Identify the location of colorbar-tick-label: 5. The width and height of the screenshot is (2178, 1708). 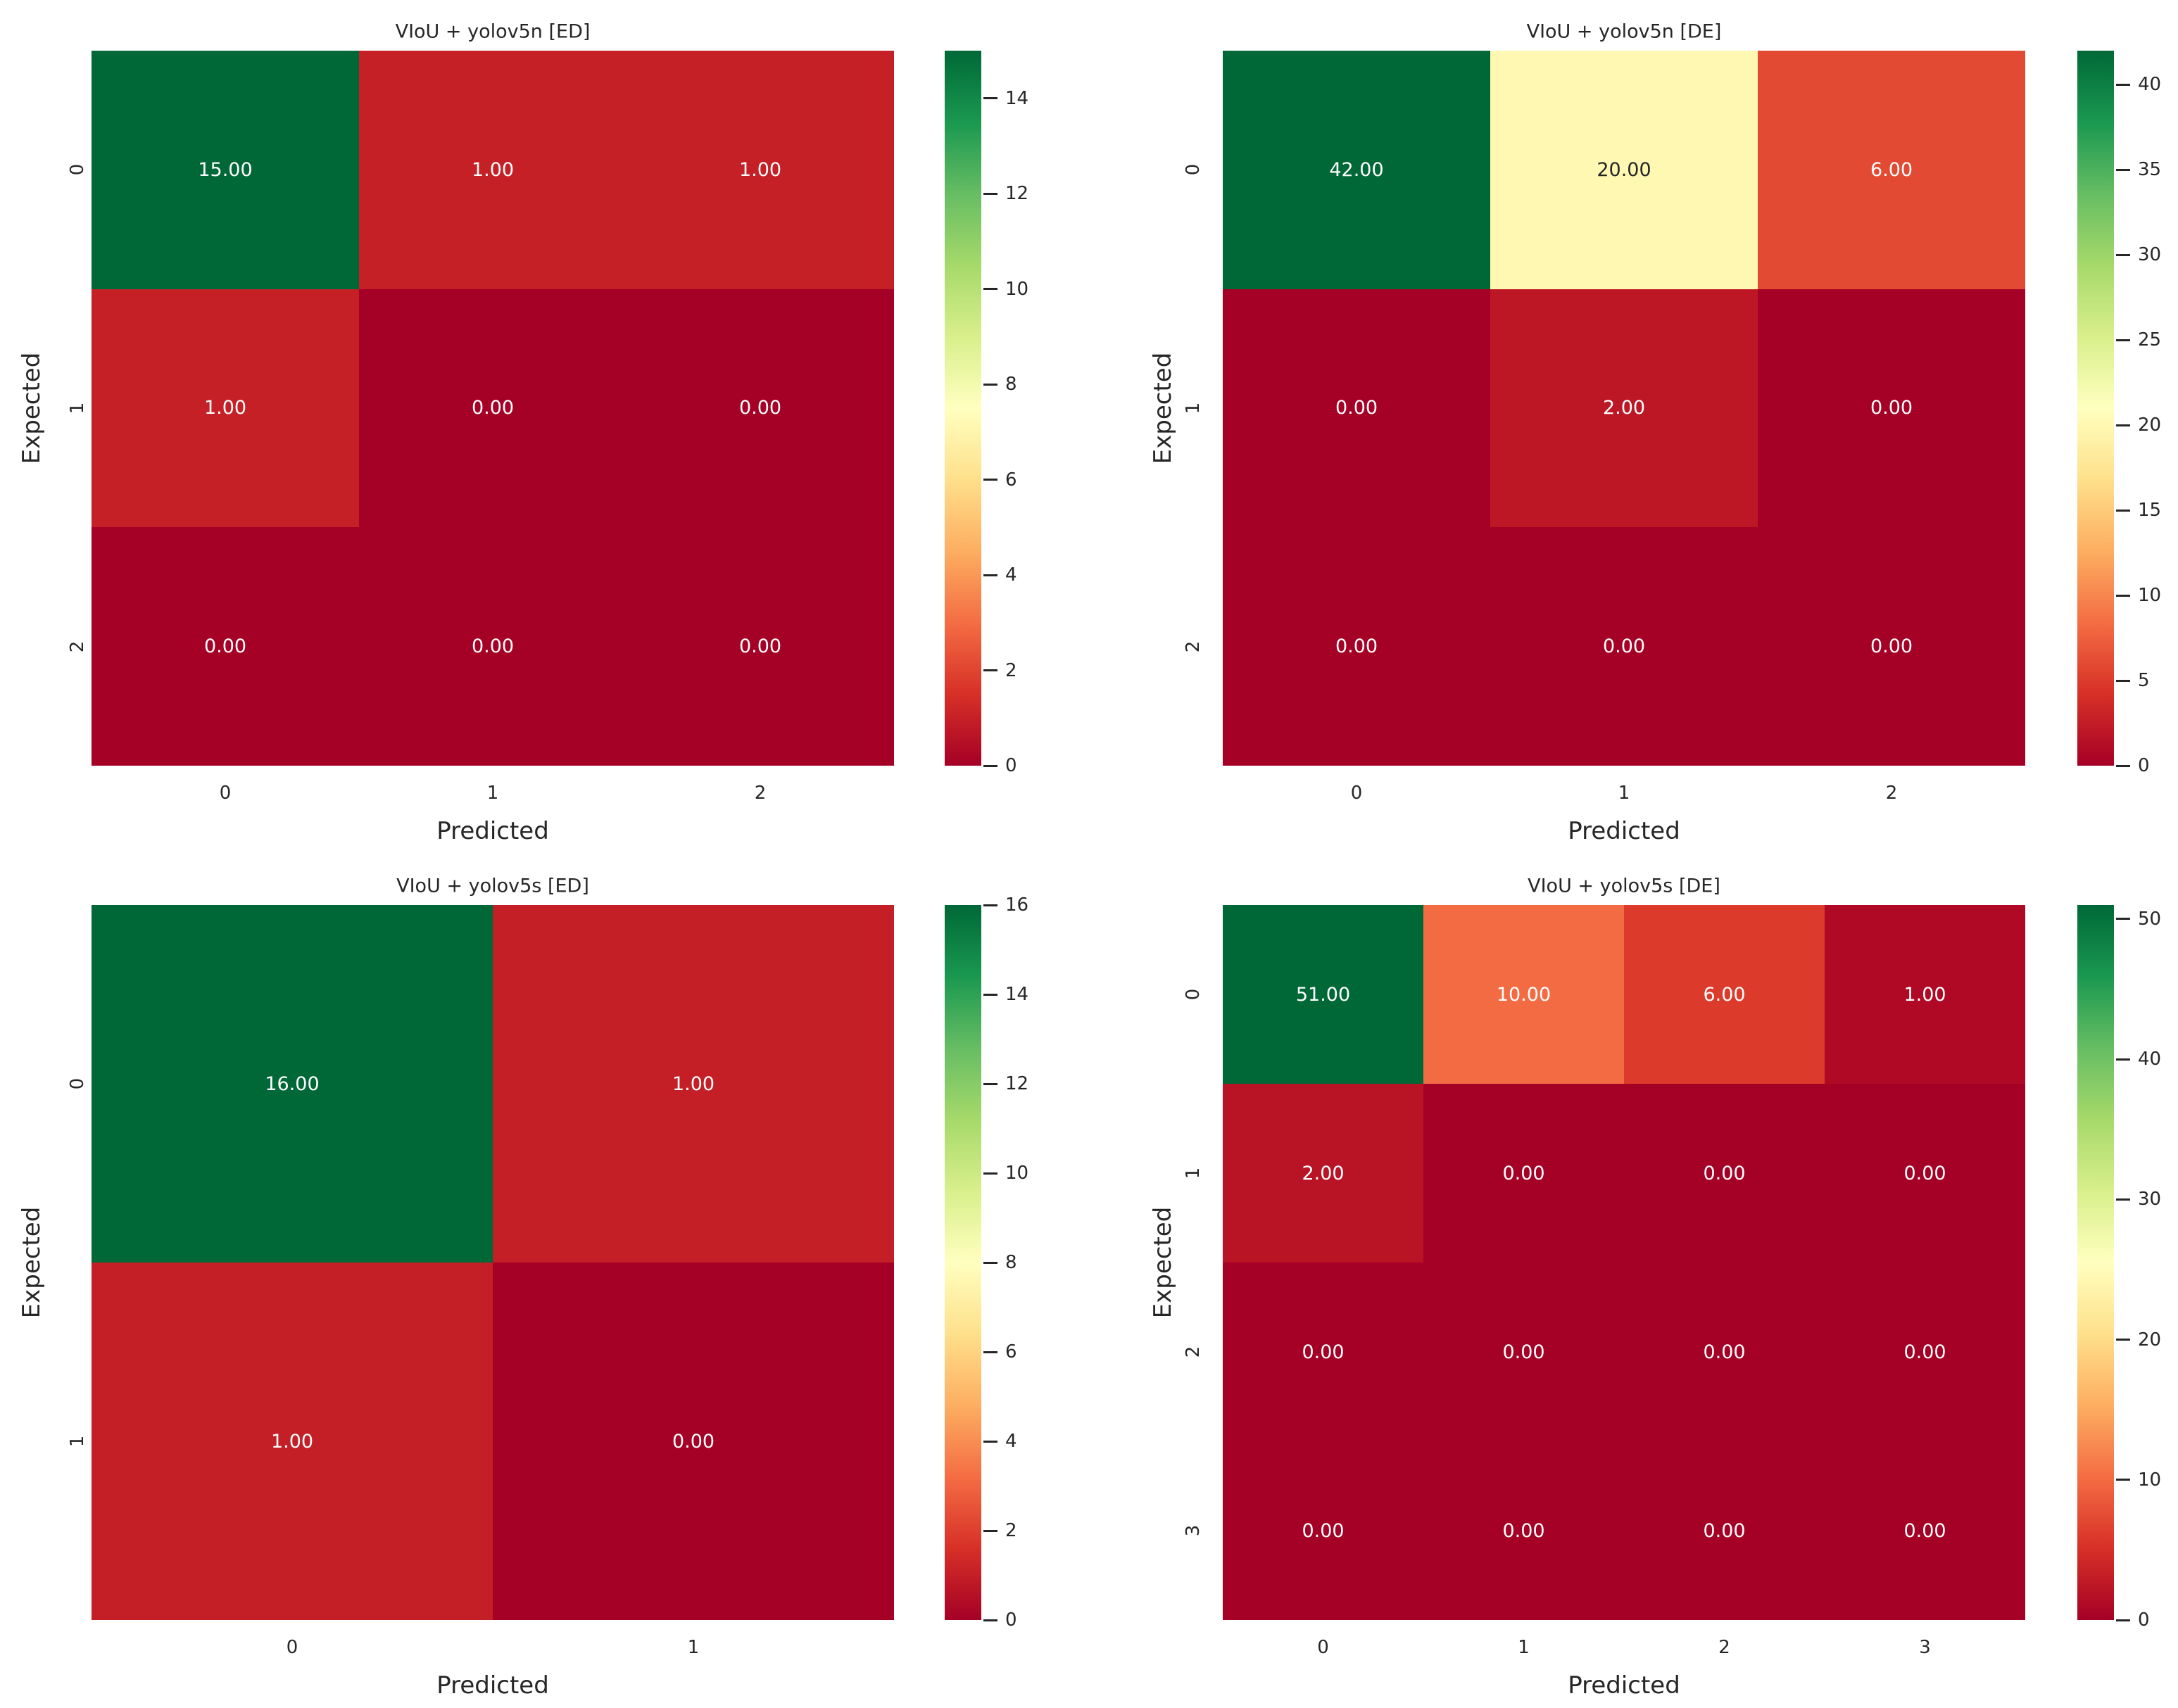
(2144, 681).